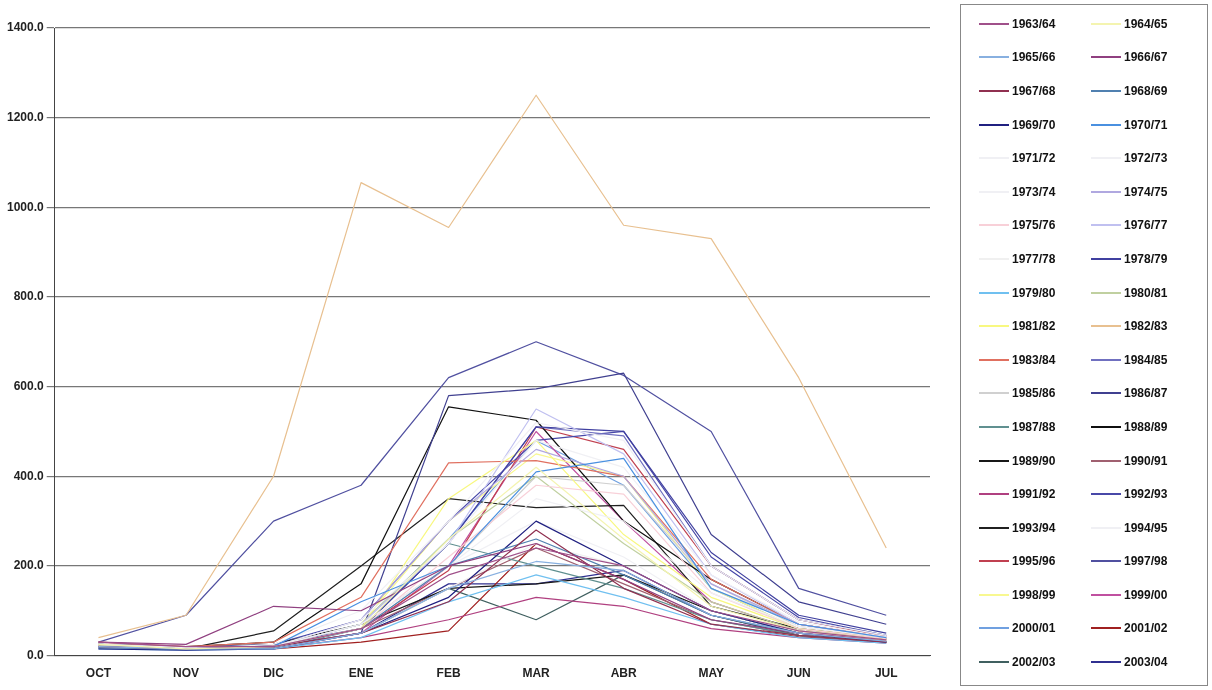  I want to click on legend-label: 1972/73, so click(1146, 158).